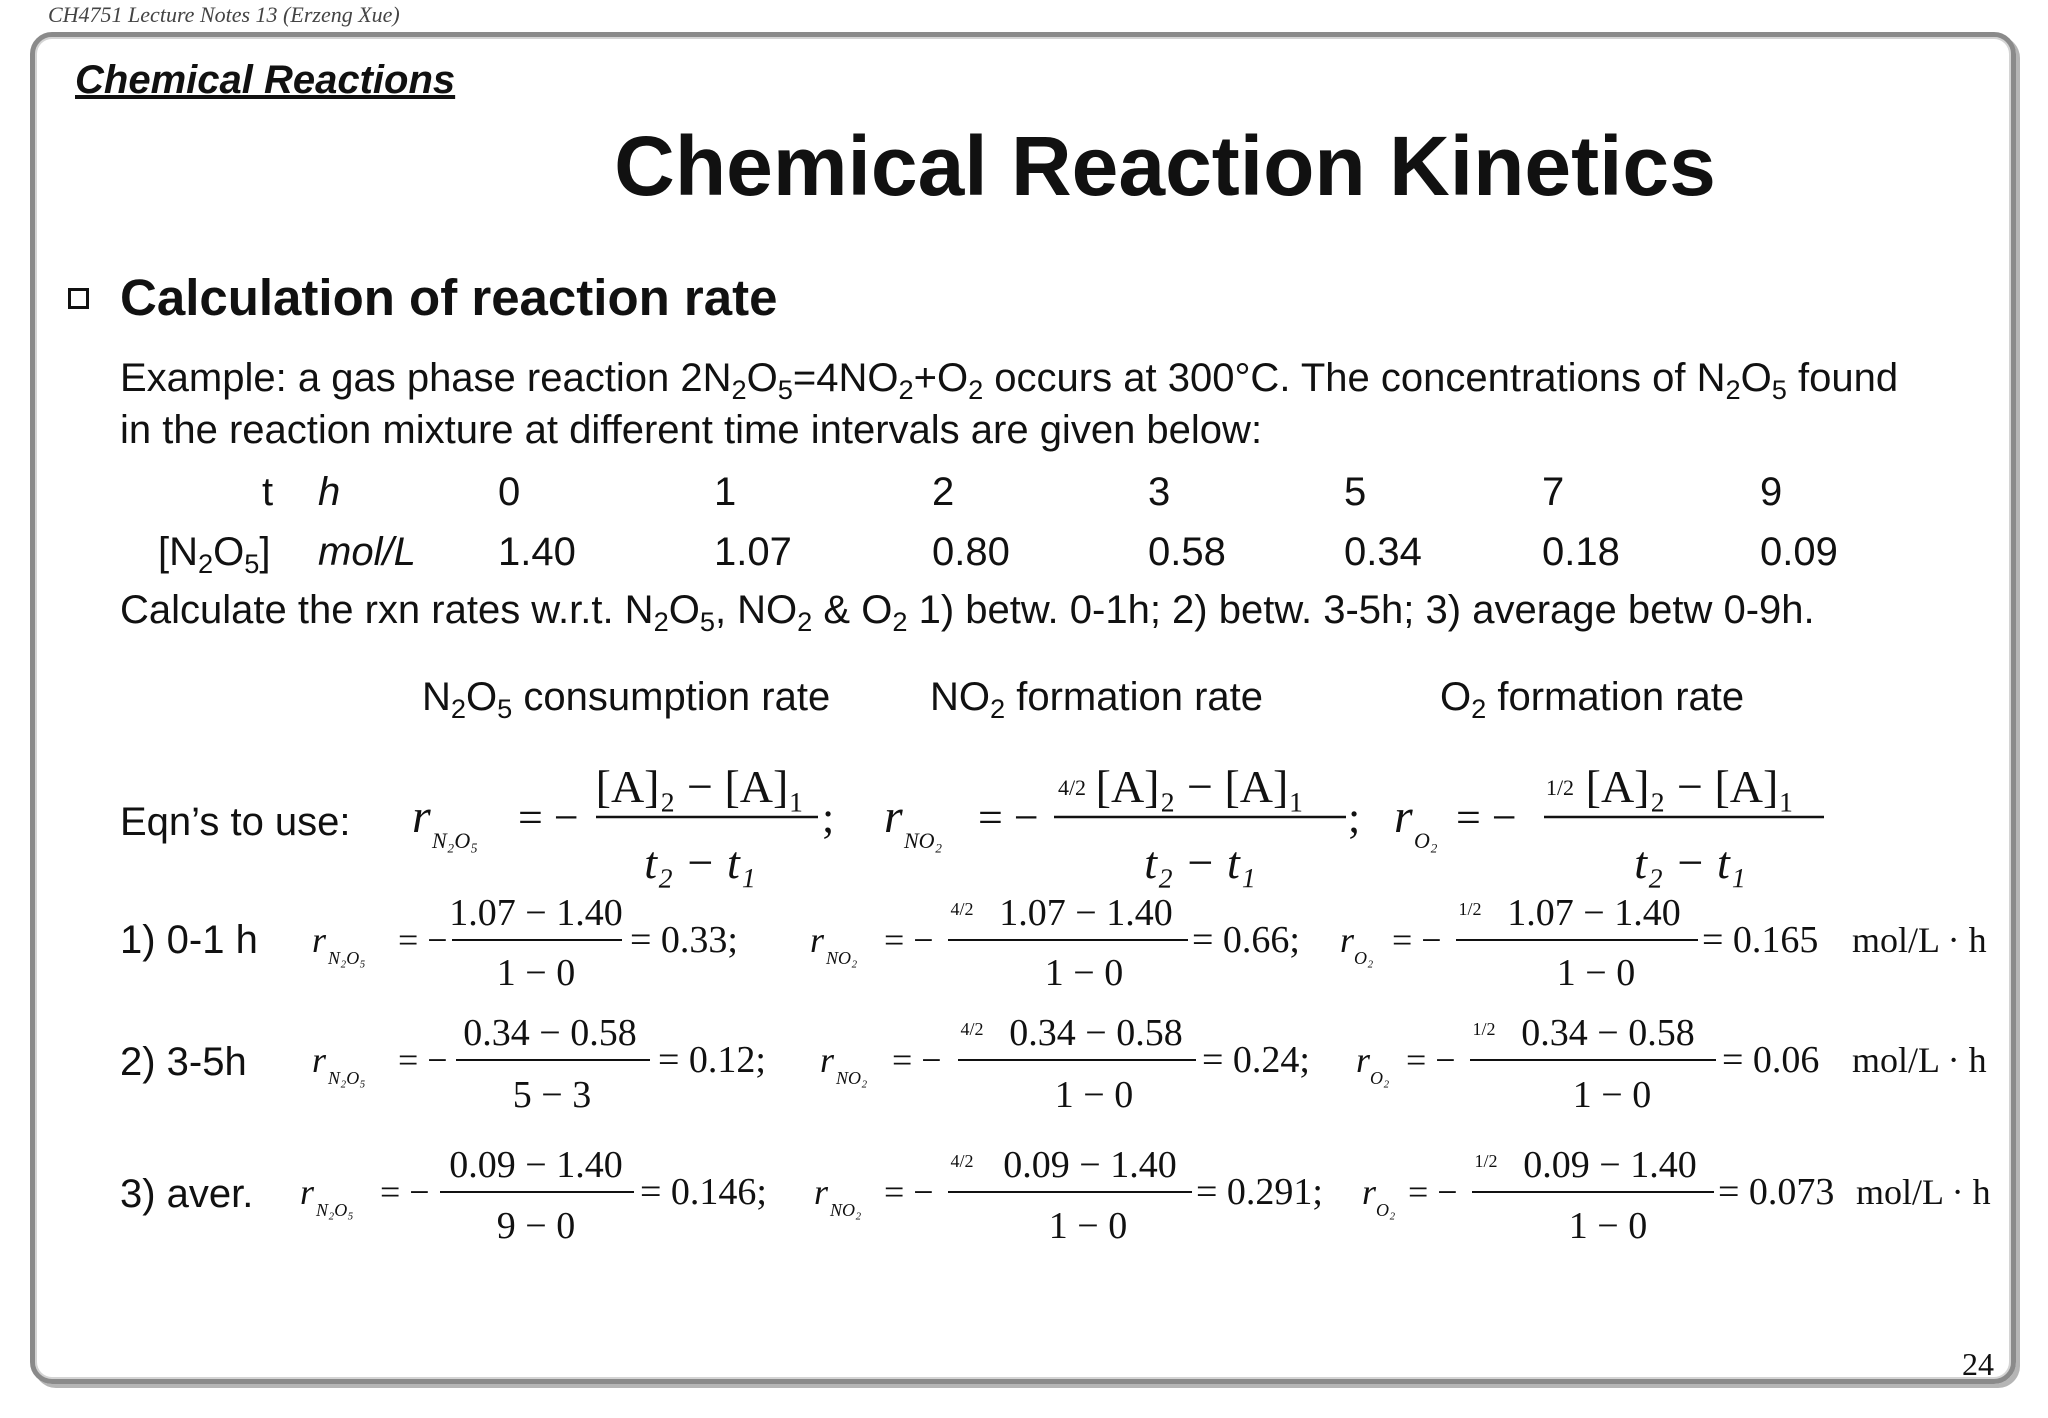 This screenshot has height=1418, width=2048. What do you see at coordinates (1609, 824) in the screenshot?
I see `general-equation-o2: r O₂ = − 1/2 [A]₂ − [A]₁ t₂ − t₁` at bounding box center [1609, 824].